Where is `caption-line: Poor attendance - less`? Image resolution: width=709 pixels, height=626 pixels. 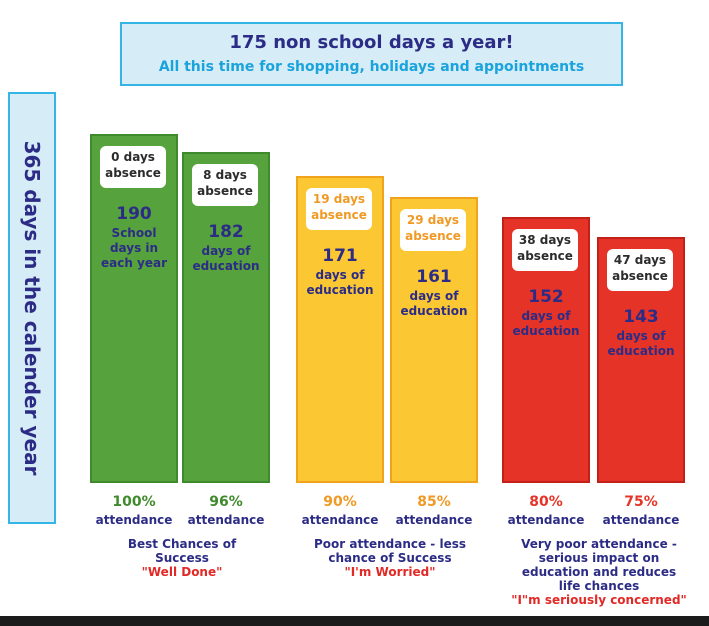 caption-line: Poor attendance - less is located at coordinates (390, 544).